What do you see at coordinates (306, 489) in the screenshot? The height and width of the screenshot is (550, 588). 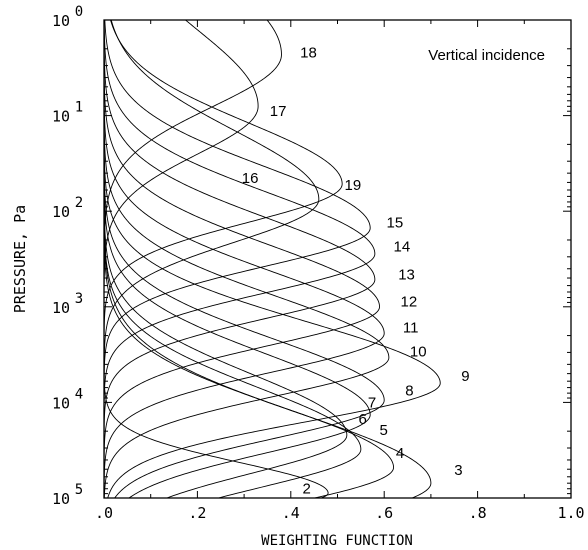 I see `series-label-2: 2` at bounding box center [306, 489].